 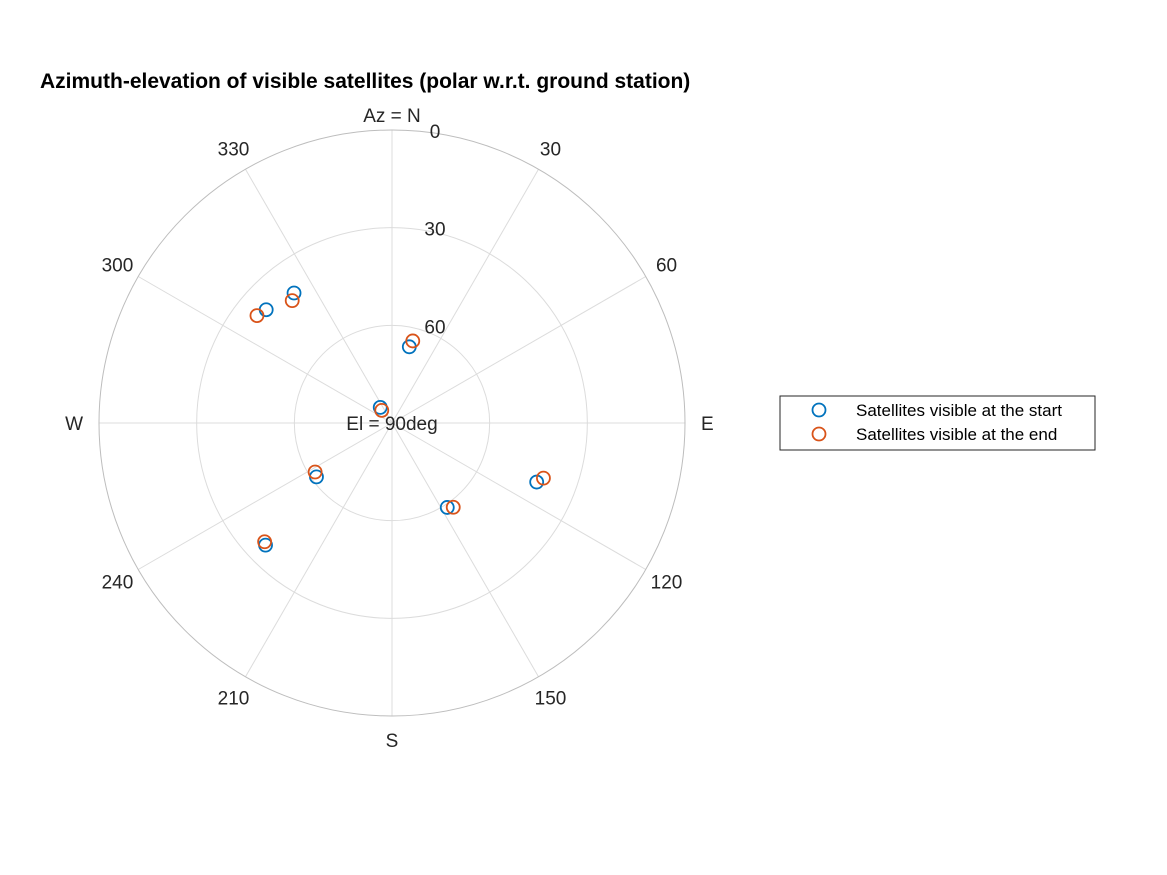 I want to click on theta-tick-label-90: E, so click(x=707, y=424).